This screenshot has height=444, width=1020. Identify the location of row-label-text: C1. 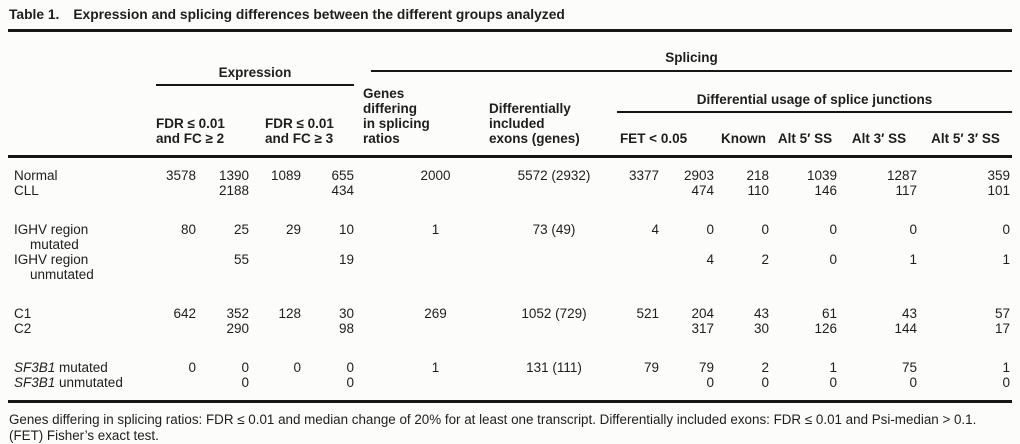
(23, 313).